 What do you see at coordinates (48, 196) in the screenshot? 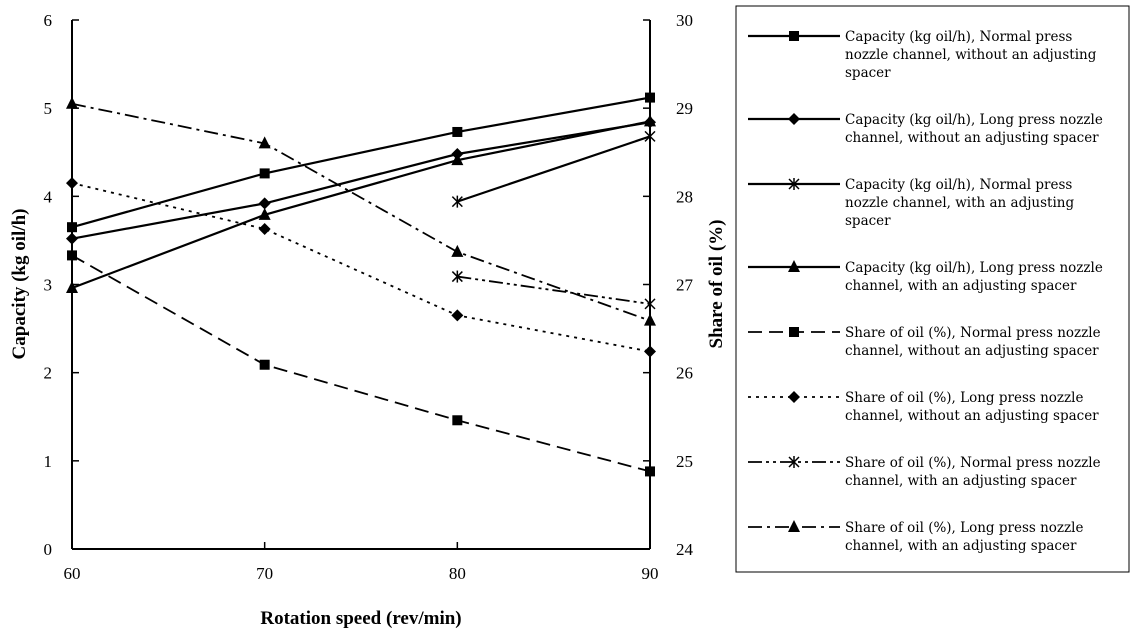
I see `left-y-tick-label: 4` at bounding box center [48, 196].